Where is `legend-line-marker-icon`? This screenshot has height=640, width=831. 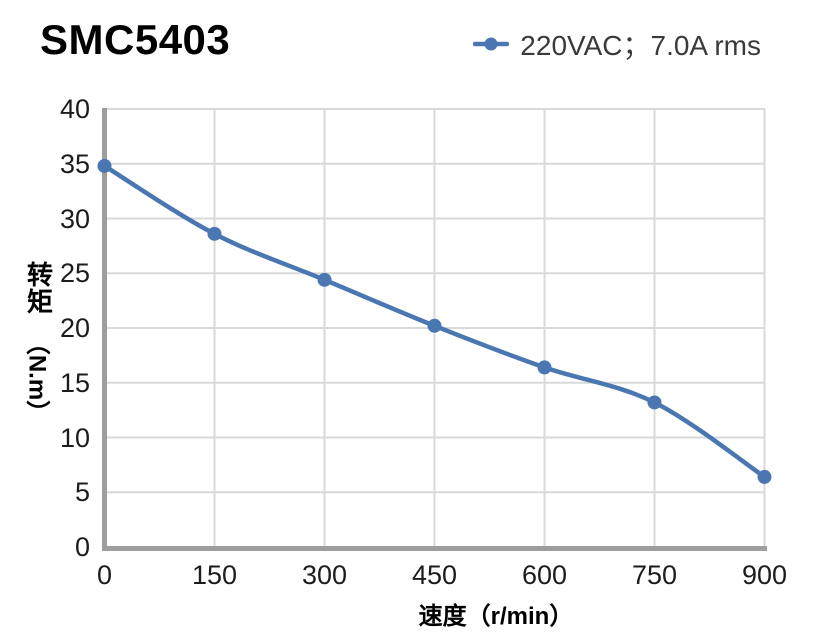
legend-line-marker-icon is located at coordinates (491, 44).